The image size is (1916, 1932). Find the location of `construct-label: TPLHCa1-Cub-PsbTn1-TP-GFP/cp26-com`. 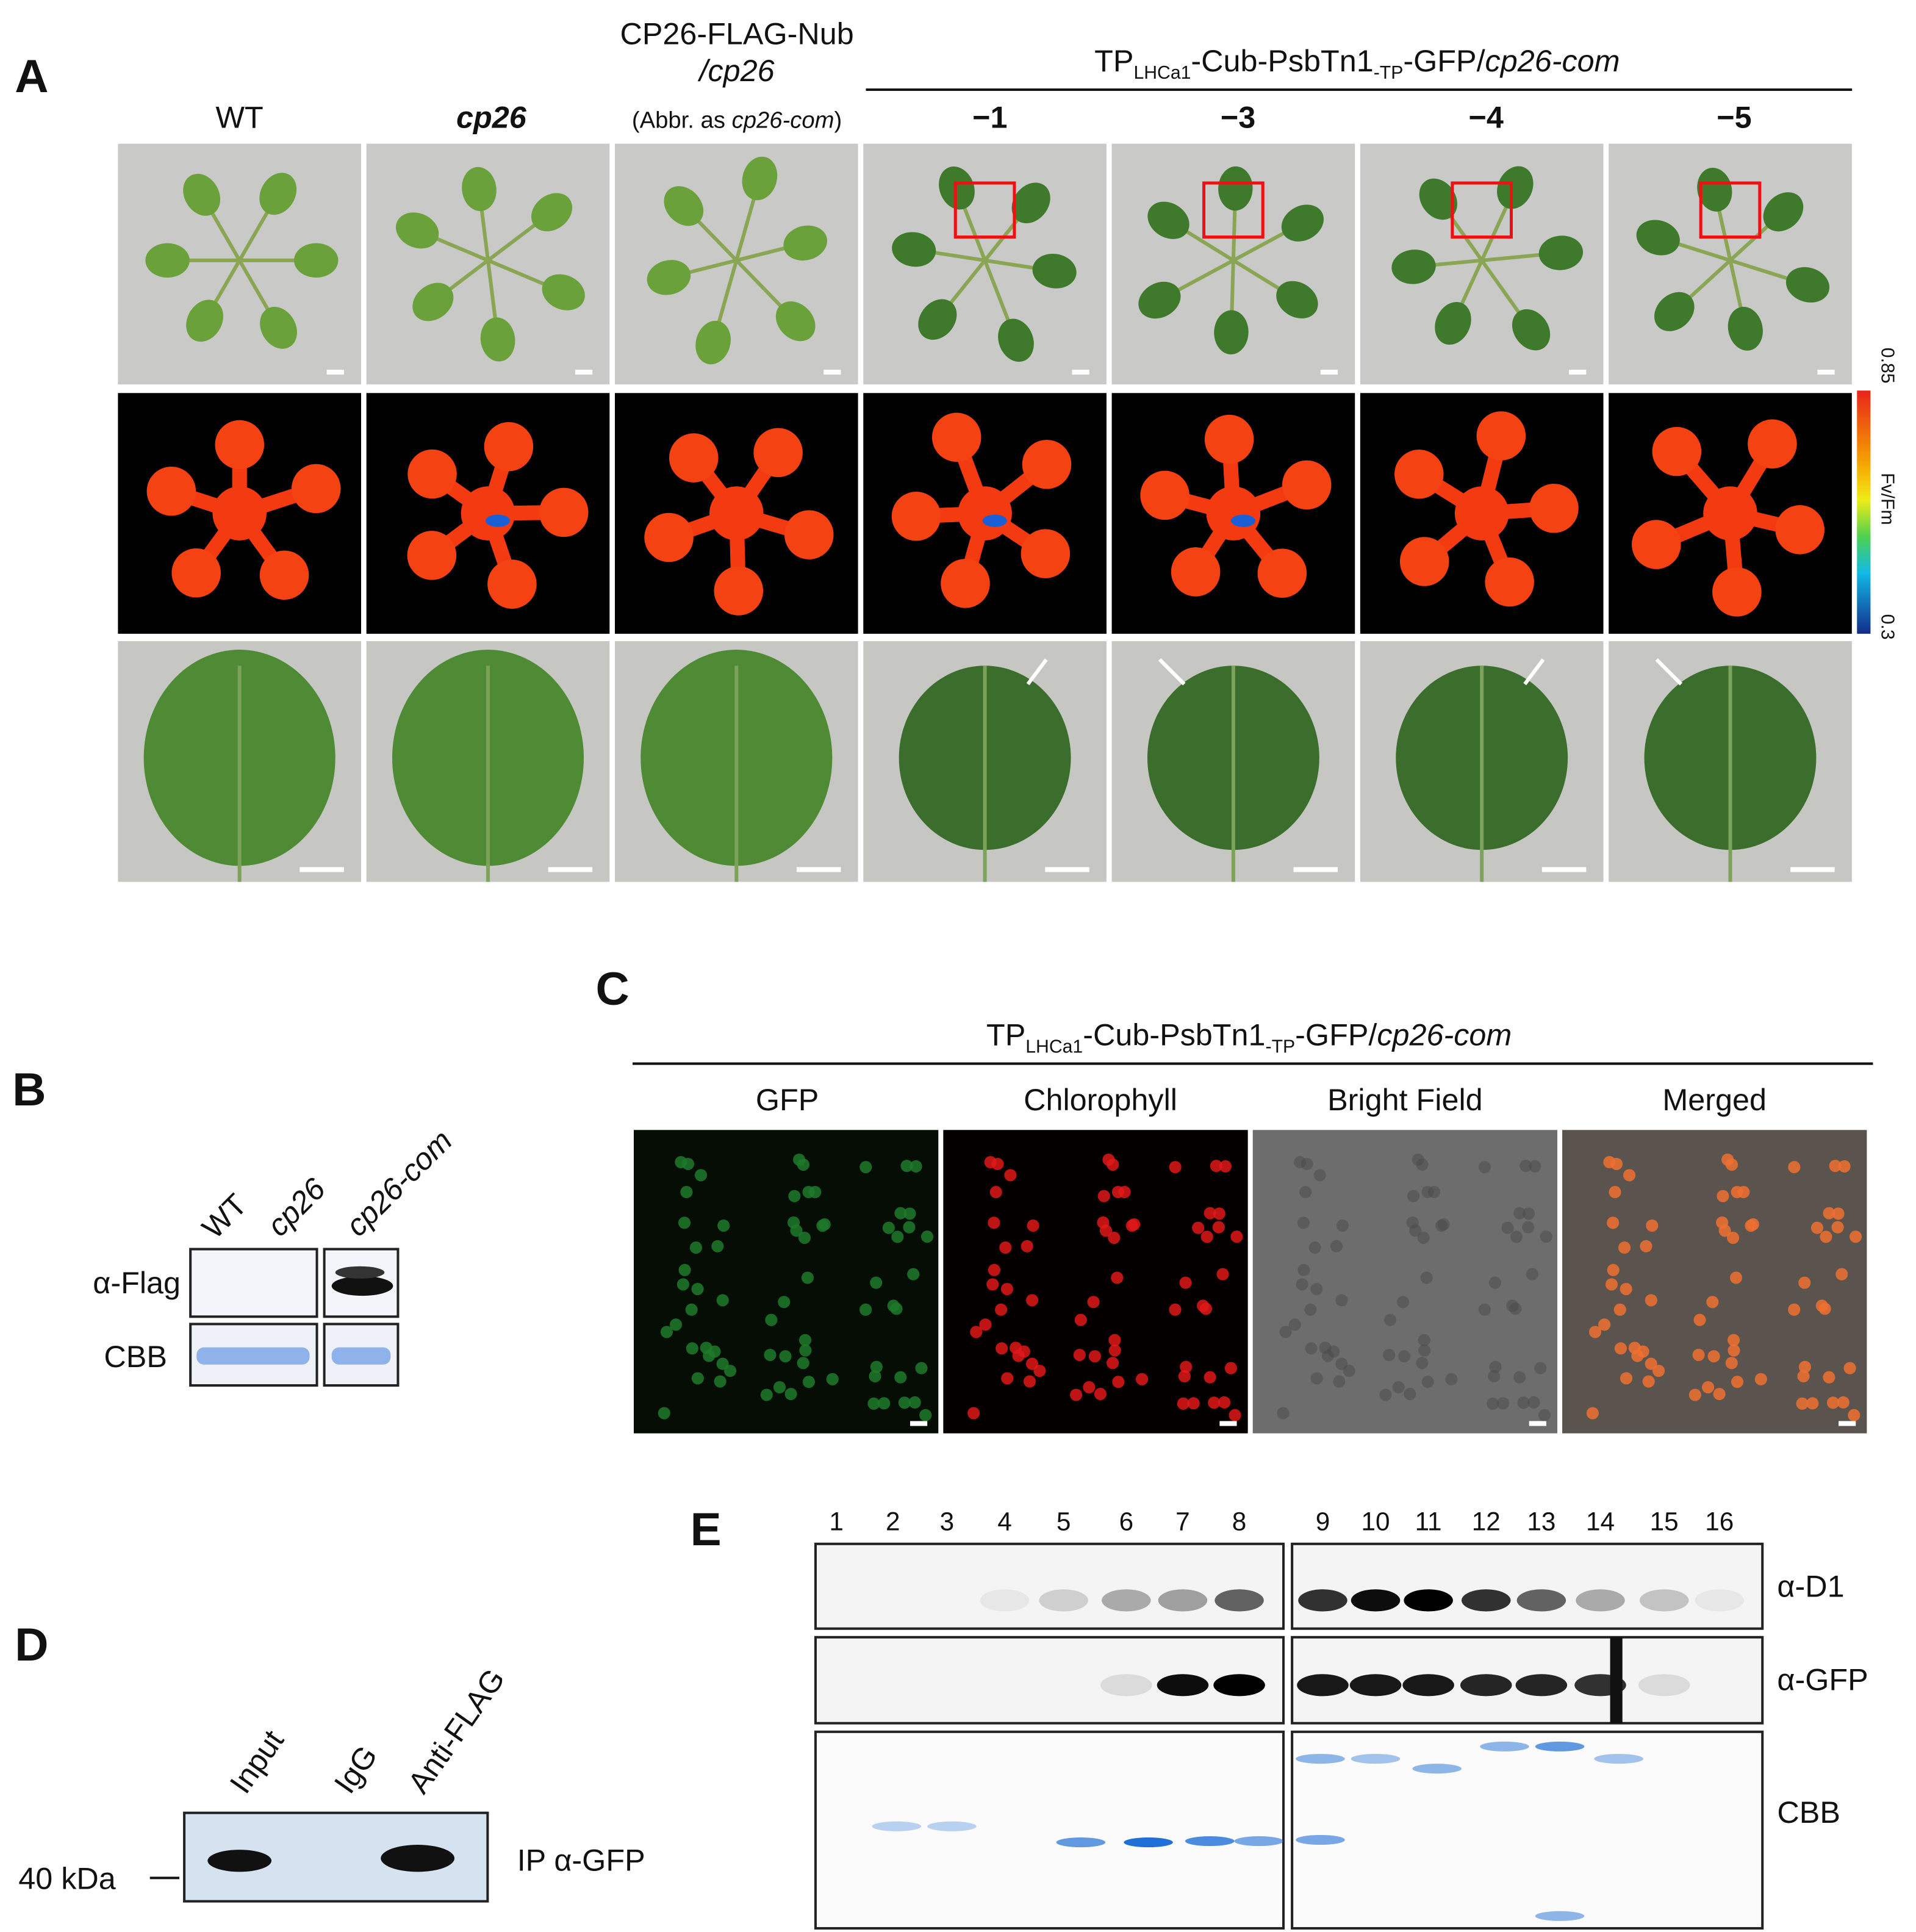

construct-label: TPLHCa1-Cub-PsbTn1-TP-GFP/cp26-com is located at coordinates (1249, 1037).